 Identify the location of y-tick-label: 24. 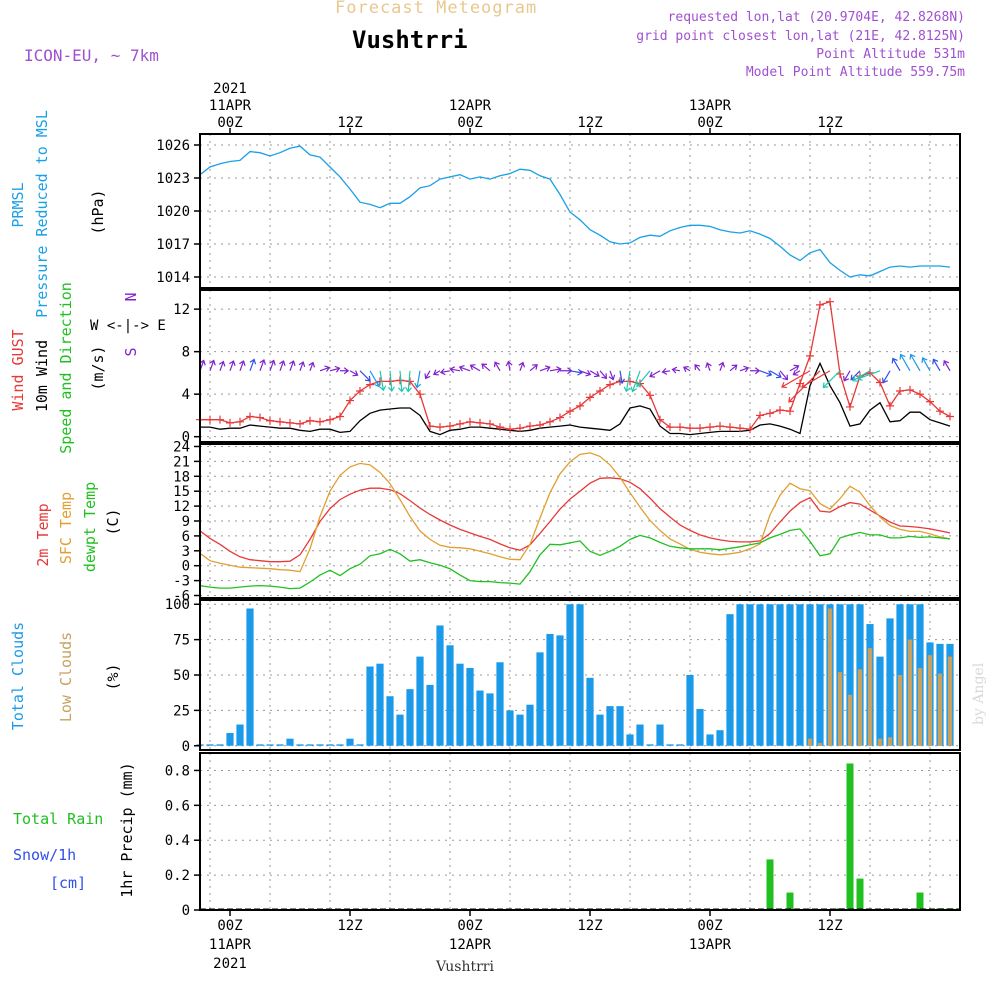
(181, 447).